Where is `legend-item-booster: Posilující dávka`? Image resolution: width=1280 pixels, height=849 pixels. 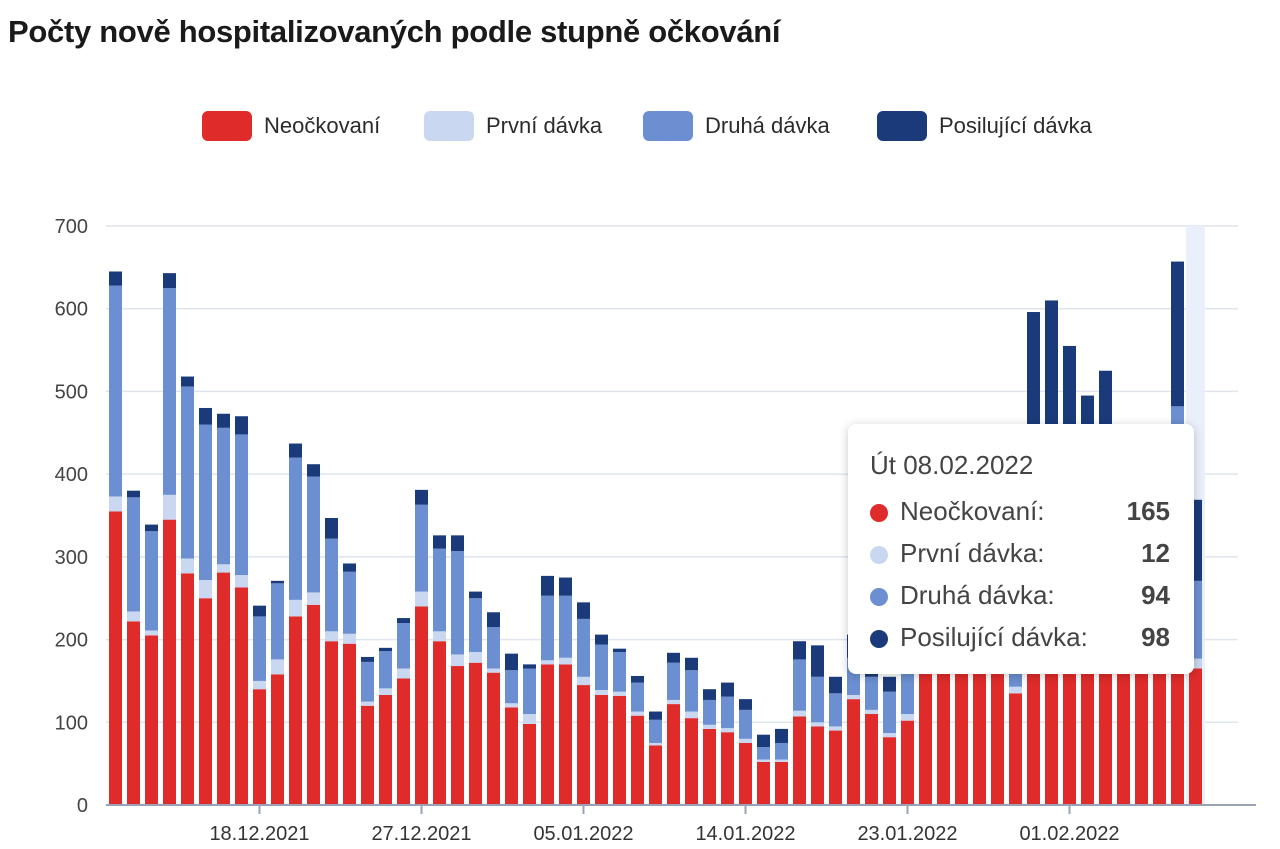
legend-item-booster: Posilující dávka is located at coordinates (984, 126).